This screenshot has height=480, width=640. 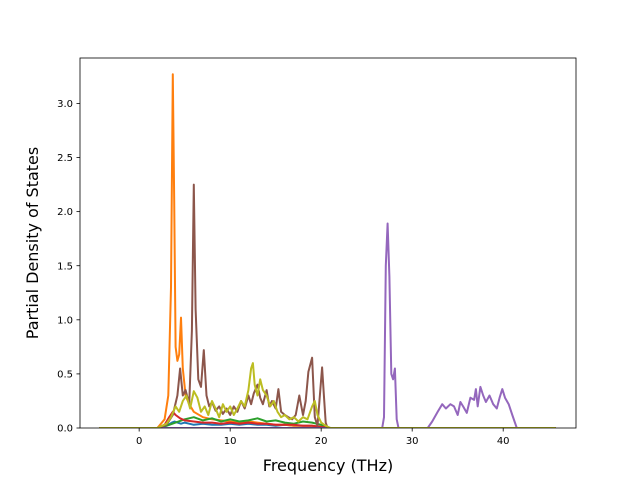 What do you see at coordinates (65, 158) in the screenshot?
I see `y-tick-label: 2.5` at bounding box center [65, 158].